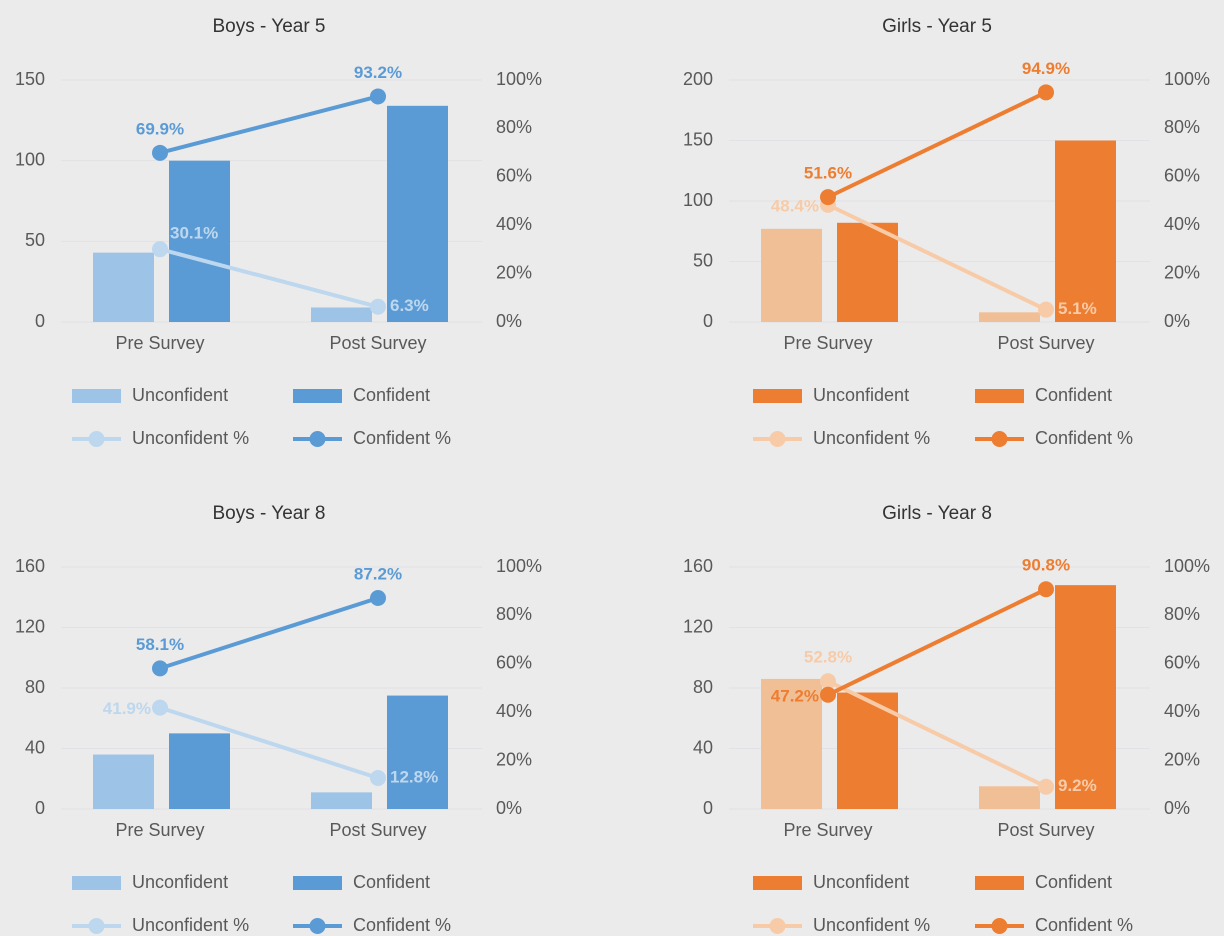  Describe the element at coordinates (1046, 565) in the screenshot. I see `data-label: 90.8%` at that location.